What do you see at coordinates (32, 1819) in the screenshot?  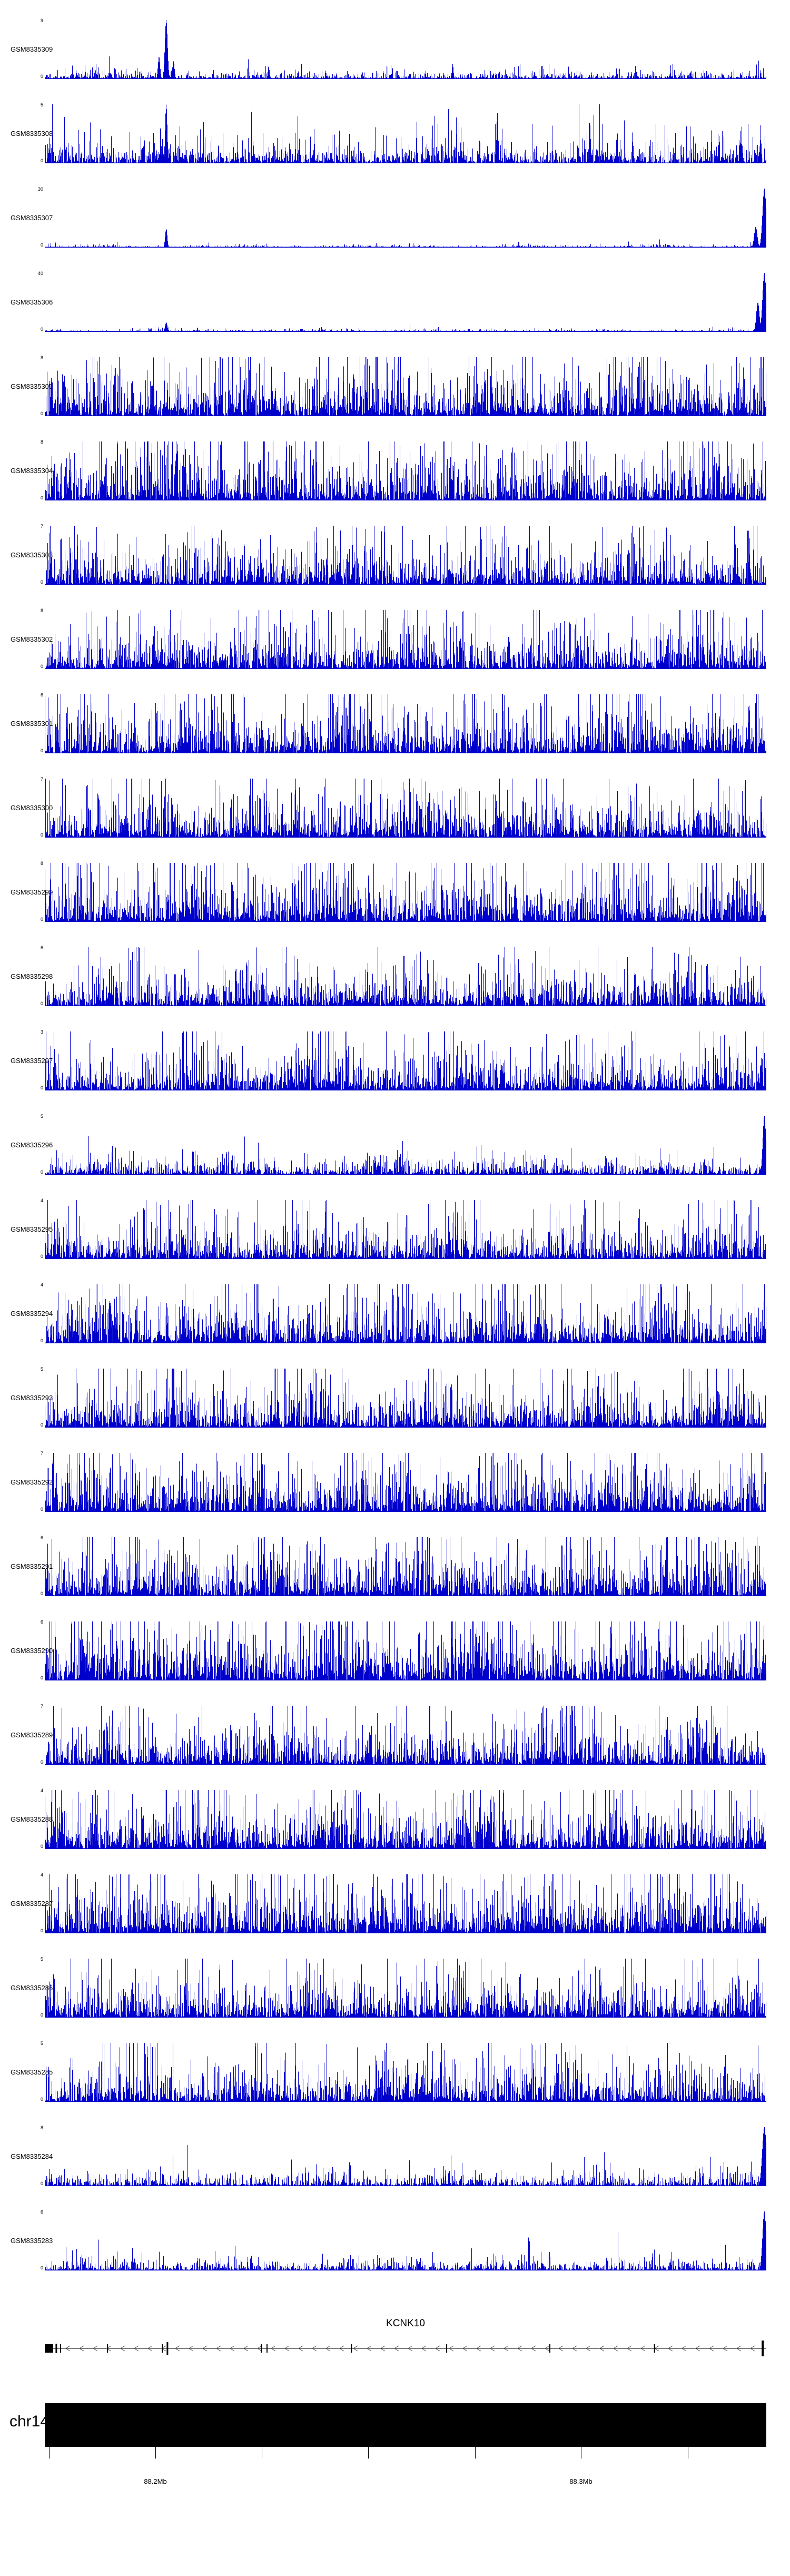 I see `track-label: GSM8335288` at bounding box center [32, 1819].